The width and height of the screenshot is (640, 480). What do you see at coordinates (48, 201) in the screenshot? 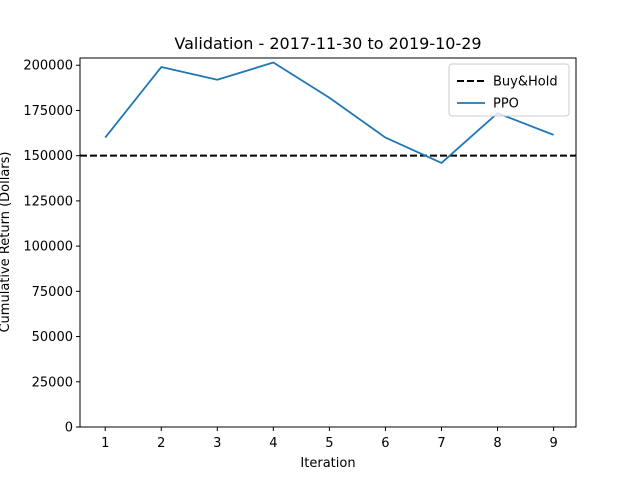
I see `y-tick-label: 125000` at bounding box center [48, 201].